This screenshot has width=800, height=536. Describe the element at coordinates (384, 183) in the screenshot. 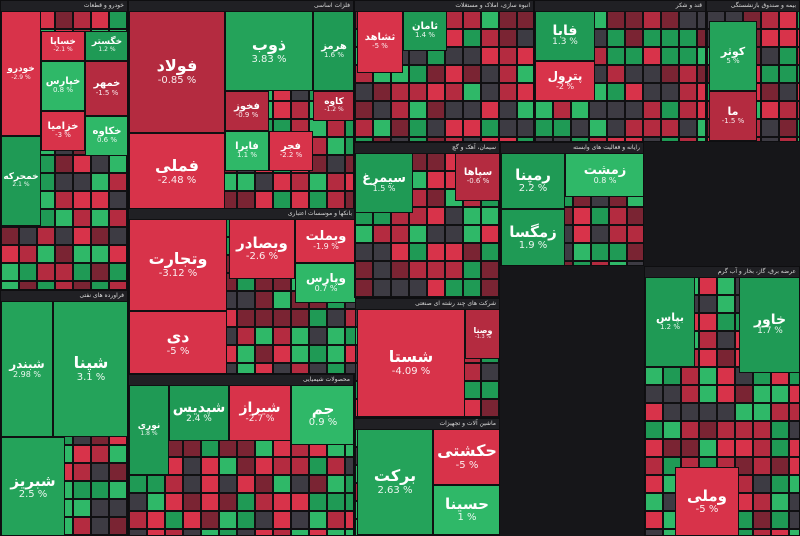

I see `symbol-tile: سیمرغ 1.5 %` at that location.